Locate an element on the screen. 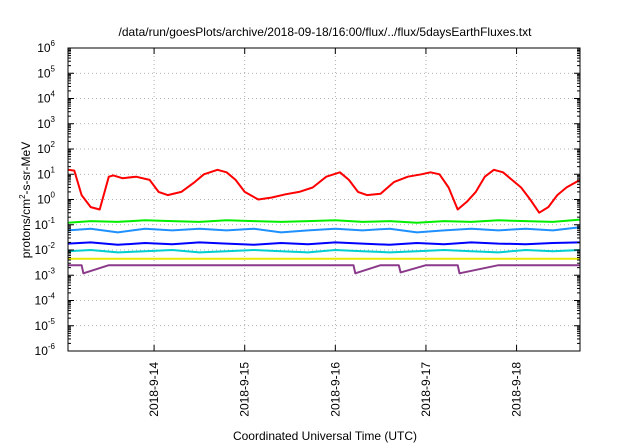 Image resolution: width=640 pixels, height=448 pixels. y-tick-label: 10¹ is located at coordinates (46, 173).